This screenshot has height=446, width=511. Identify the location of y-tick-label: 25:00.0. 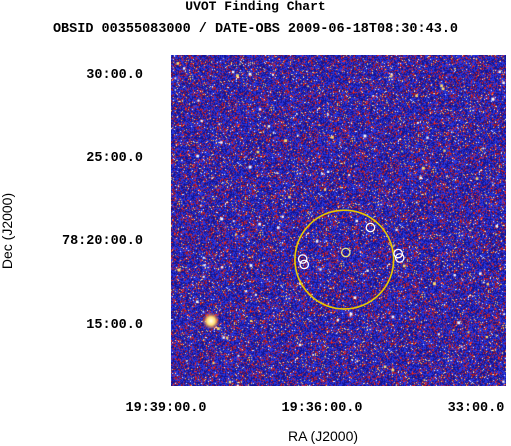
(114, 158).